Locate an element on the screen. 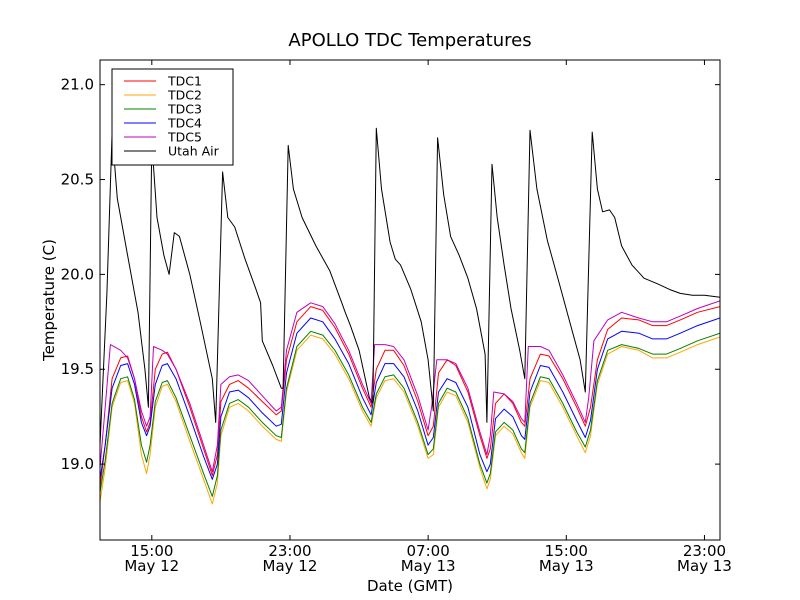 The image size is (800, 600). y-tick-label: 21.0 is located at coordinates (77, 85).